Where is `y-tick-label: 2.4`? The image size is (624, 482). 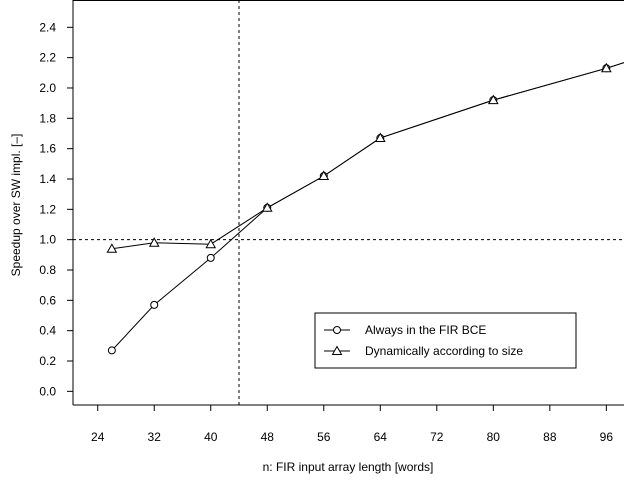 y-tick-label: 2.4 is located at coordinates (47, 27).